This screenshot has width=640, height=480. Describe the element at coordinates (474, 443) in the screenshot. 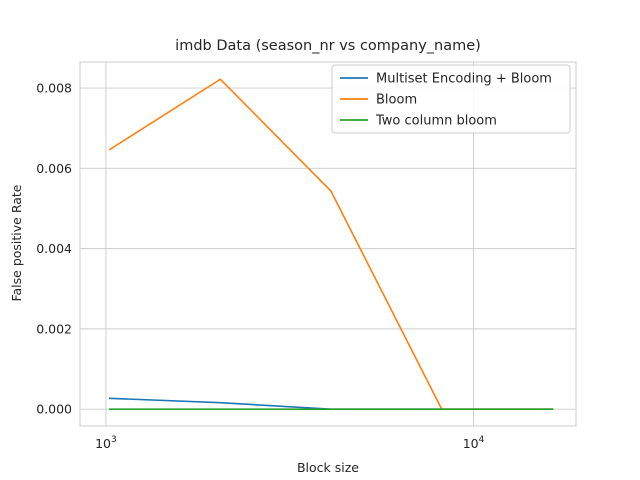

I see `x-tick-label-1: 10⁴` at that location.